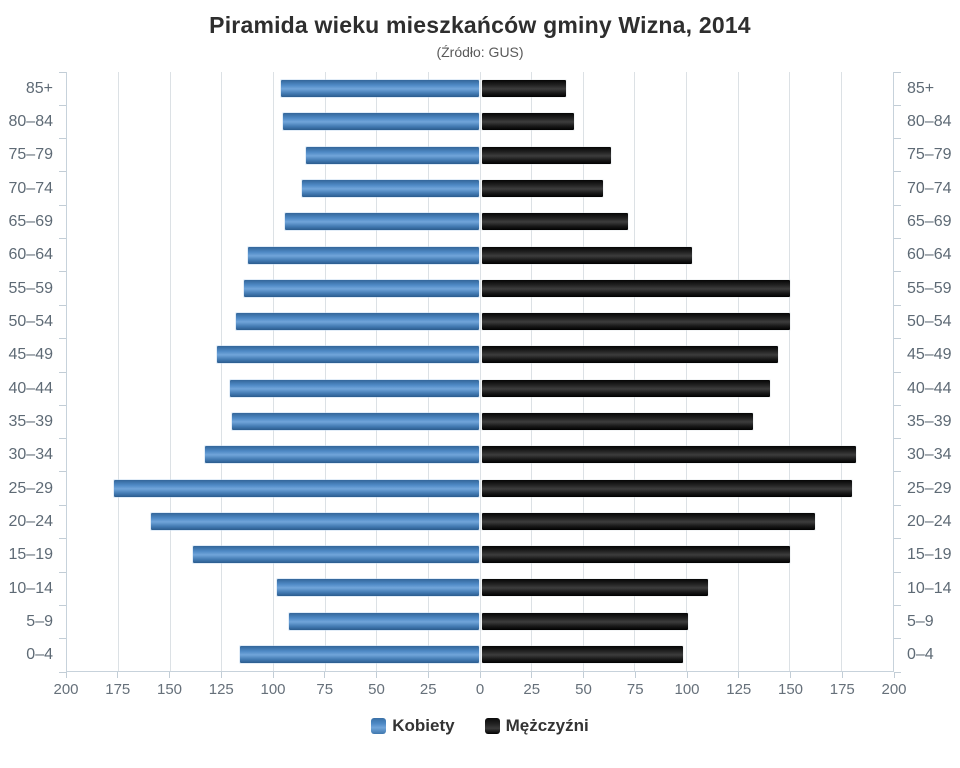 The image size is (960, 768). Describe the element at coordinates (929, 555) in the screenshot. I see `age-label-right: 15–19` at that location.